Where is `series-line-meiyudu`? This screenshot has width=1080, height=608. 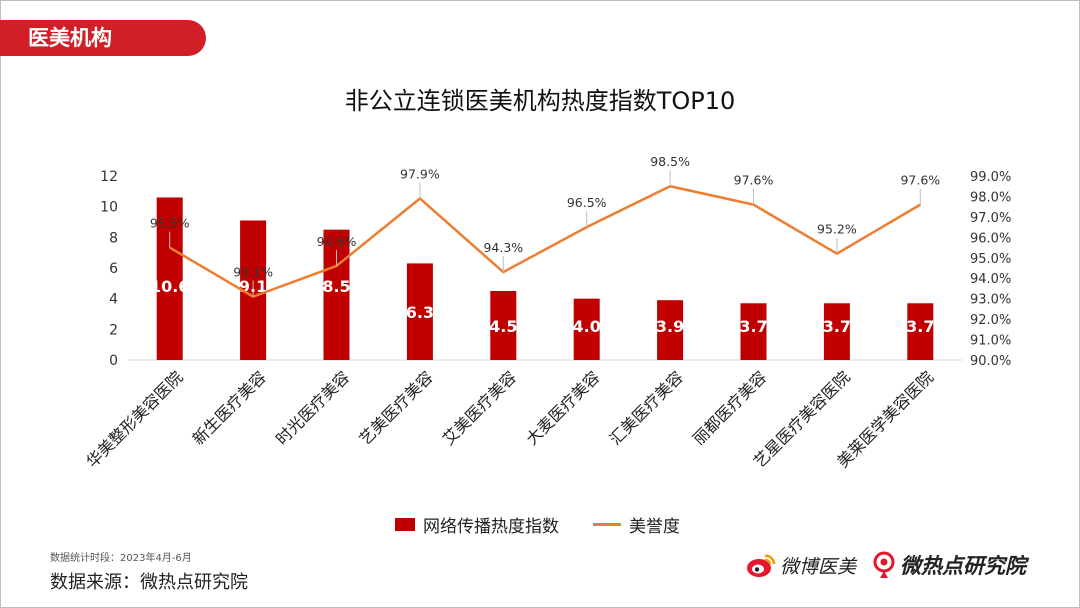 series-line-meiyudu is located at coordinates (545, 241).